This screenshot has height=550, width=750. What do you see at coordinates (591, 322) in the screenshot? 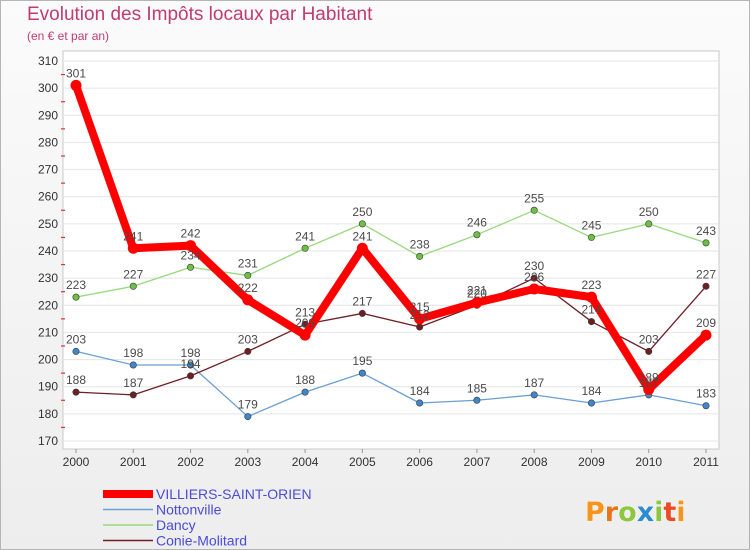
I see `data-point-conie-molitard-2009` at bounding box center [591, 322].